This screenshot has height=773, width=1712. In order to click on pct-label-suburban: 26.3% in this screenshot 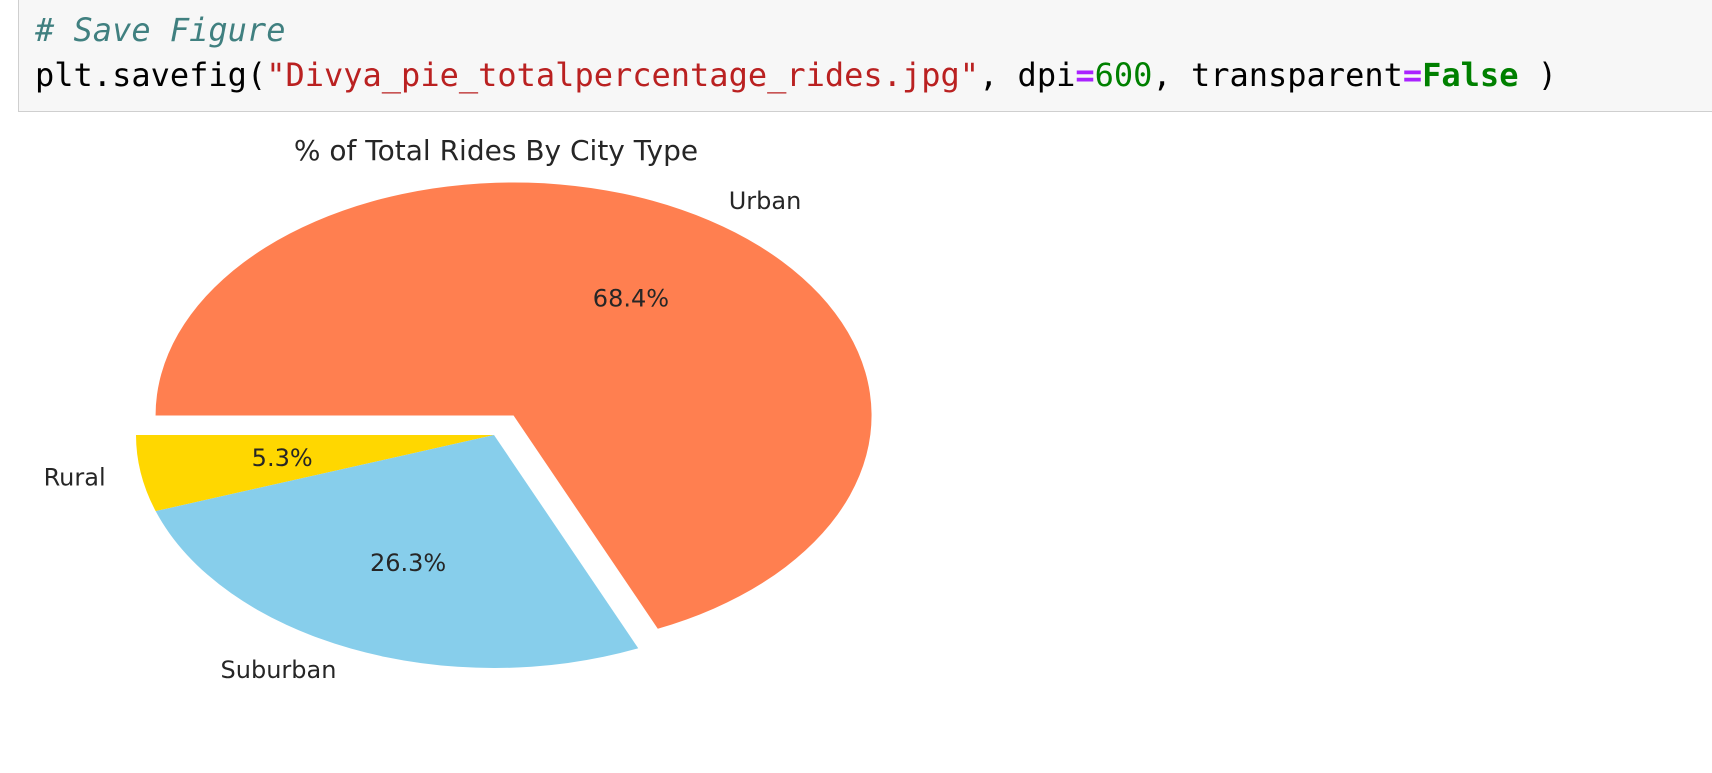, I will do `click(408, 563)`.